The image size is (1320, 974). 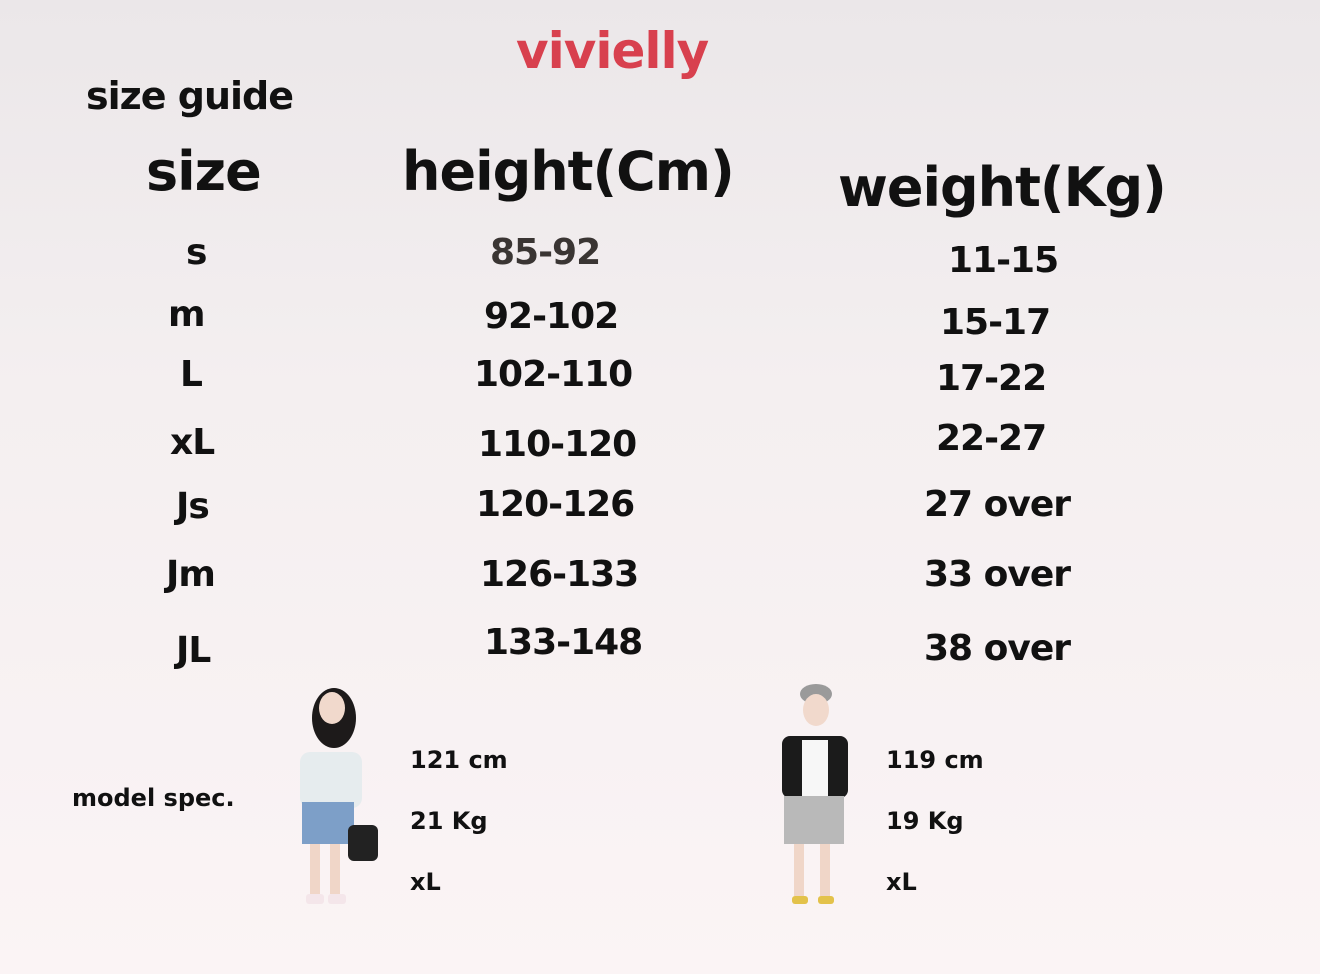 What do you see at coordinates (190, 96) in the screenshot?
I see `page-title: size guide` at bounding box center [190, 96].